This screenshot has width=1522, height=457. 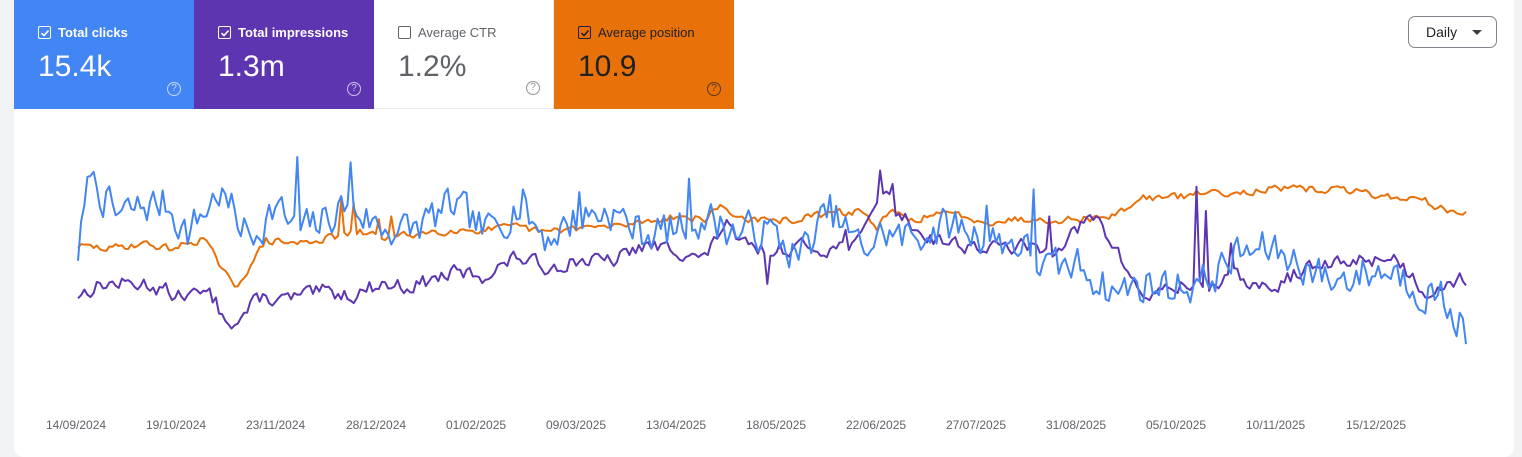 I want to click on metric-total-clicks: Total clicks 15.4k ?, so click(x=104, y=54).